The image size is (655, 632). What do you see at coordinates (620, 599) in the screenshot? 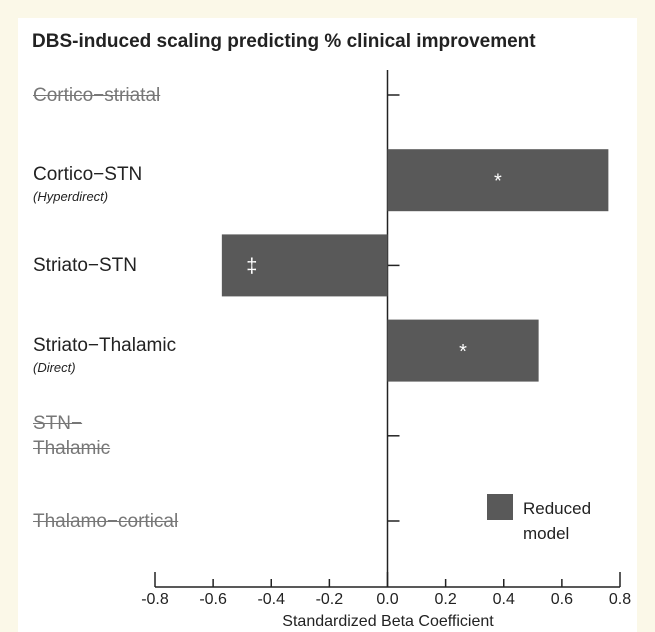
I see `x-tick-label: 0.8` at bounding box center [620, 599].